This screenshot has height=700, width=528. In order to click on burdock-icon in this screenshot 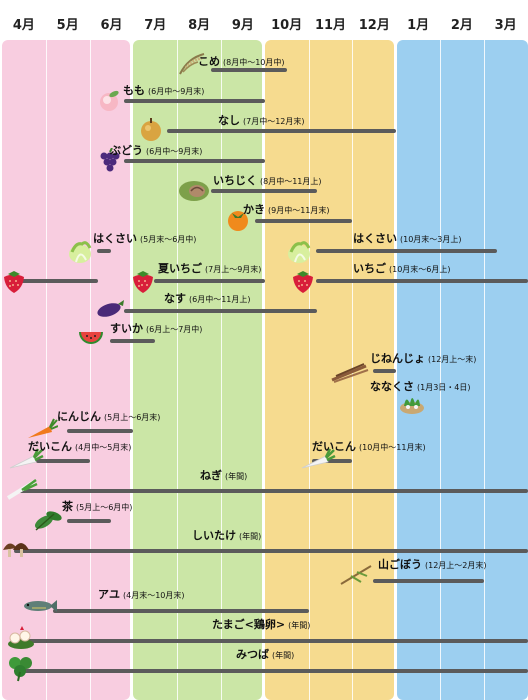, I will do `click(357, 576)`.